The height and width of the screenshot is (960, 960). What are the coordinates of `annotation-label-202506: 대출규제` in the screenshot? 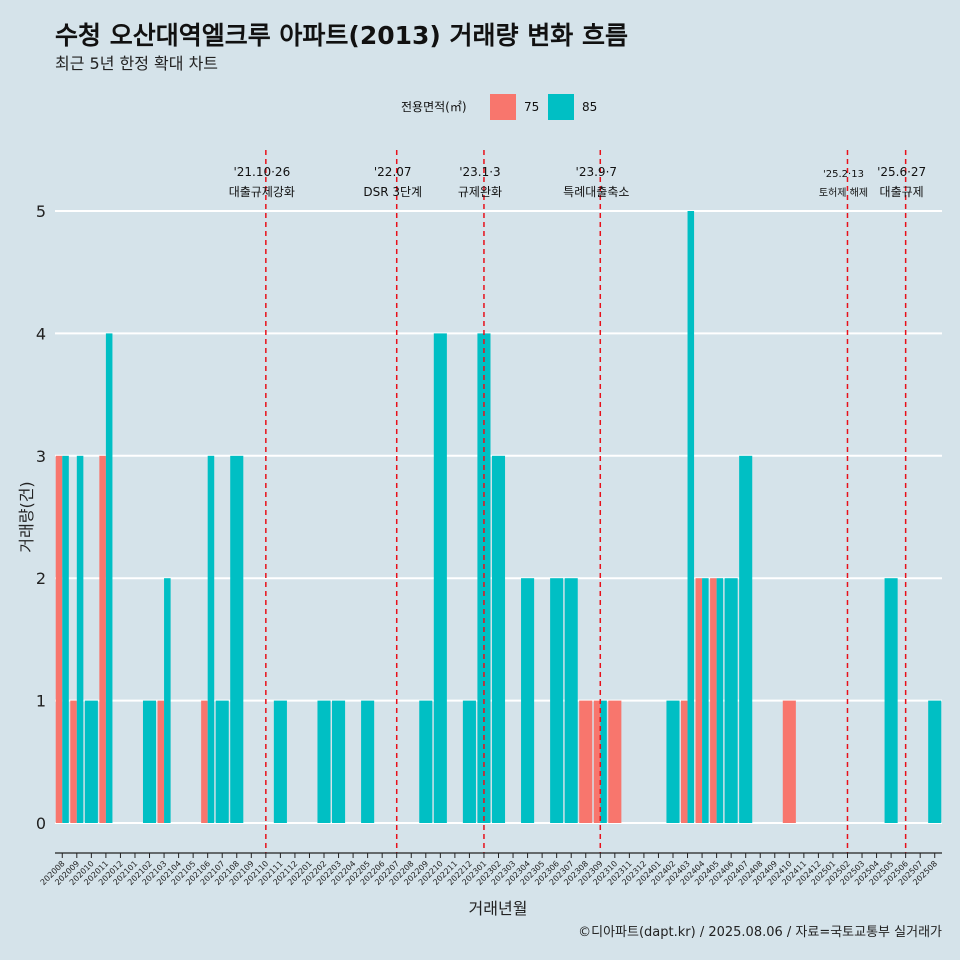 It's located at (902, 192).